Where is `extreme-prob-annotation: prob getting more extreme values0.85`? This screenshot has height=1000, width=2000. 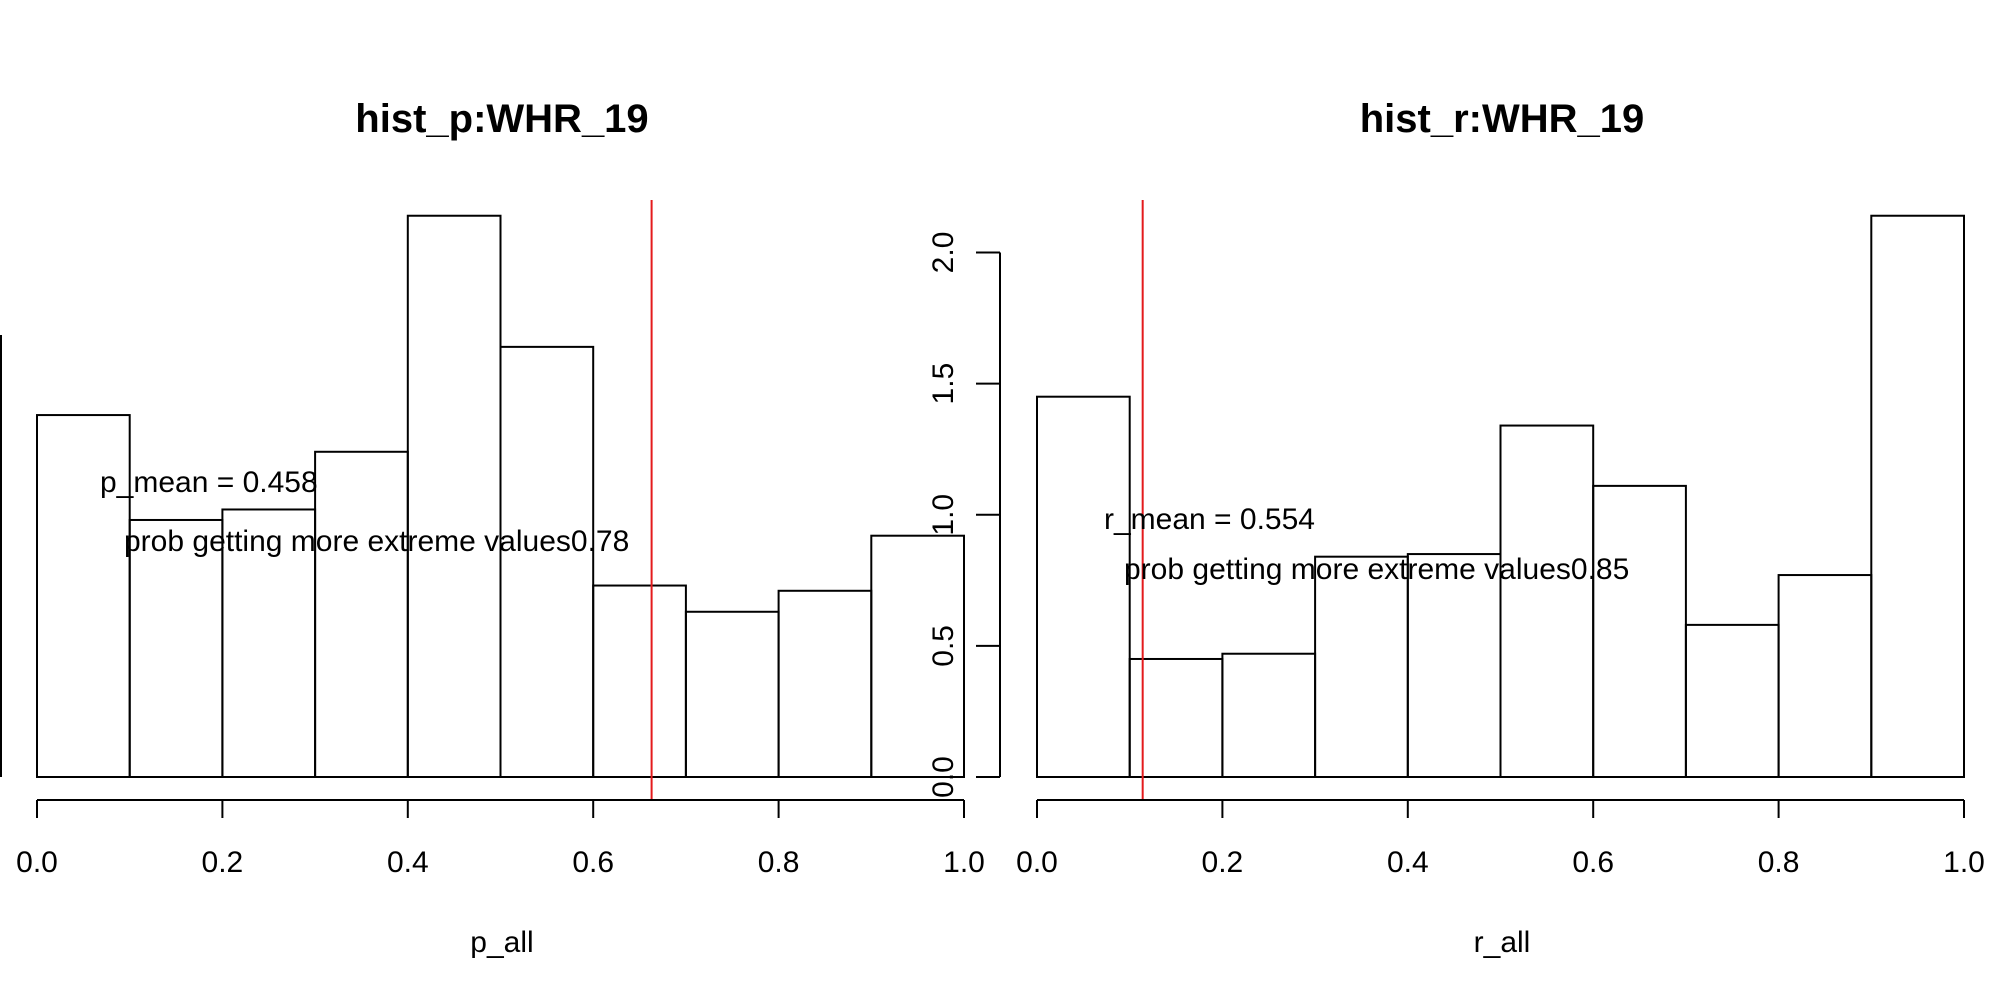 extreme-prob-annotation: prob getting more extreme values0.85 is located at coordinates (1376, 569).